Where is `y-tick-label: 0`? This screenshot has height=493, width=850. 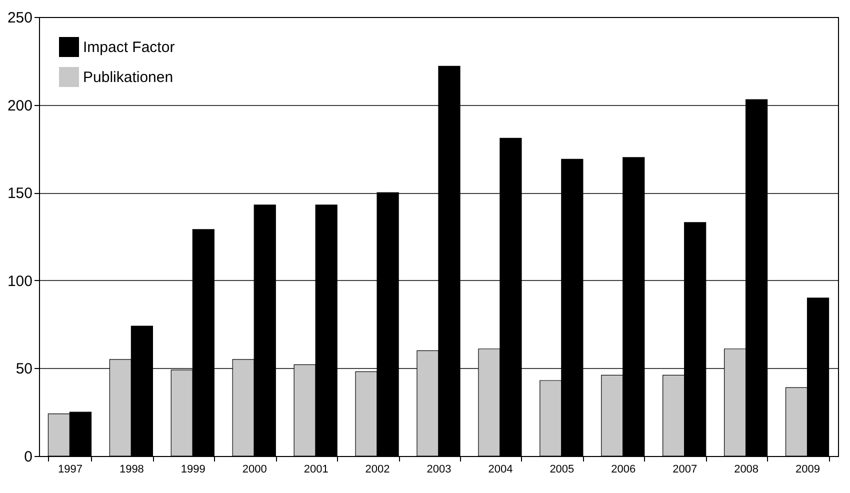
y-tick-label: 0 is located at coordinates (28, 457).